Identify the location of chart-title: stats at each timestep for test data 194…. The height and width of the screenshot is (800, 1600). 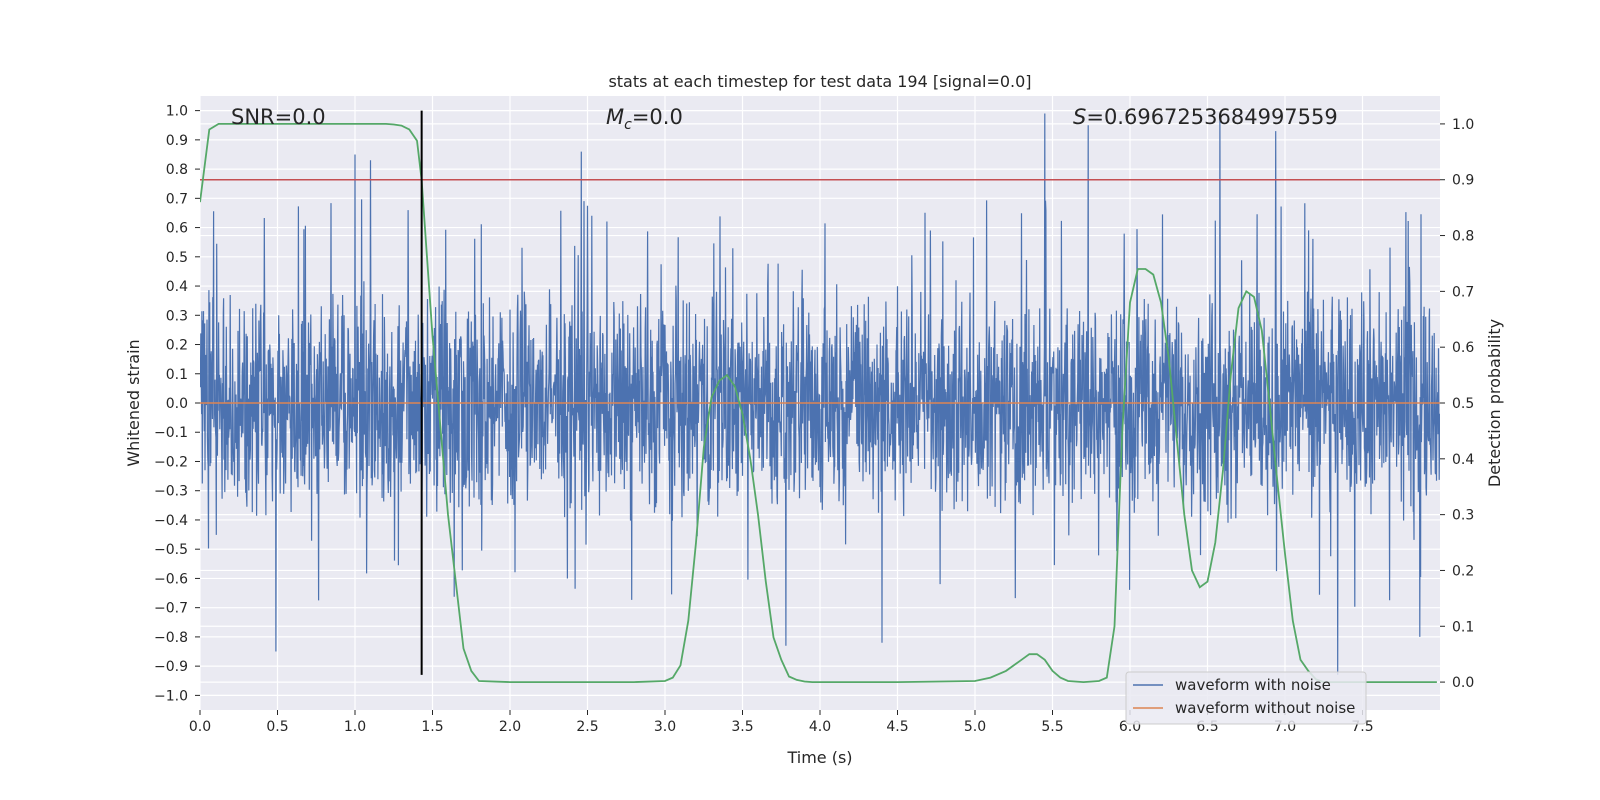
(819, 81).